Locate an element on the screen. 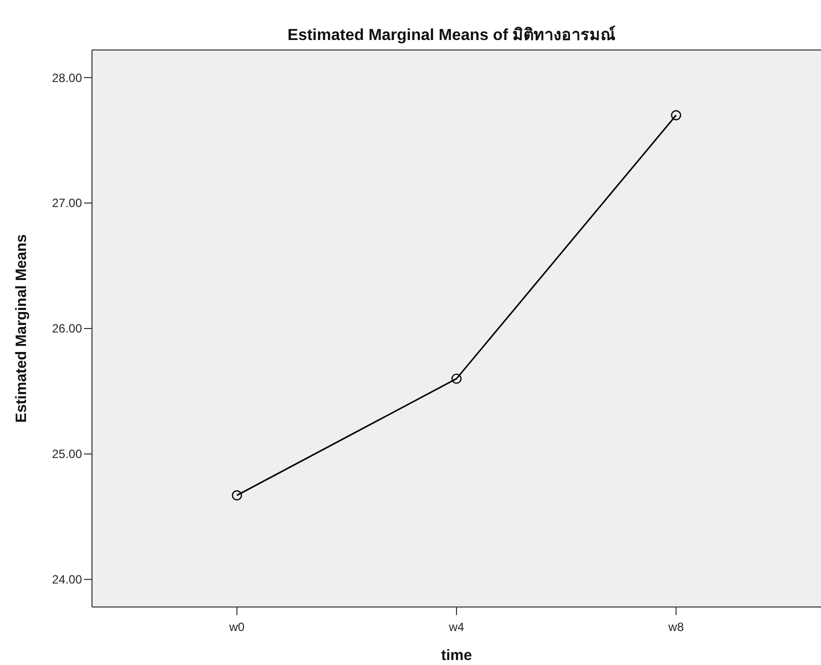  x-tick-label: w8 is located at coordinates (675, 627).